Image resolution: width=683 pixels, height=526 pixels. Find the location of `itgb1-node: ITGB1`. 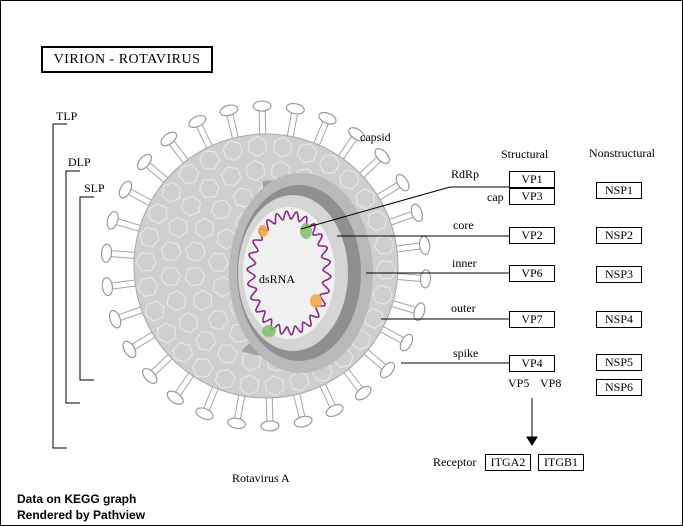

itgb1-node: ITGB1 is located at coordinates (561, 462).